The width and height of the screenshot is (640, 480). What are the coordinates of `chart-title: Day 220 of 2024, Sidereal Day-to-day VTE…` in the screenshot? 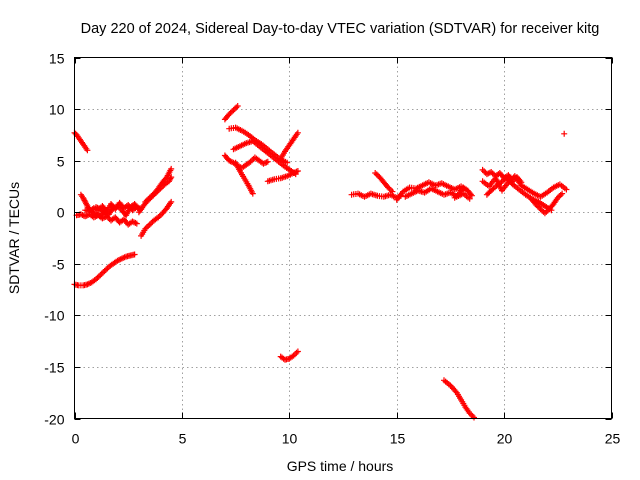 It's located at (340, 29).